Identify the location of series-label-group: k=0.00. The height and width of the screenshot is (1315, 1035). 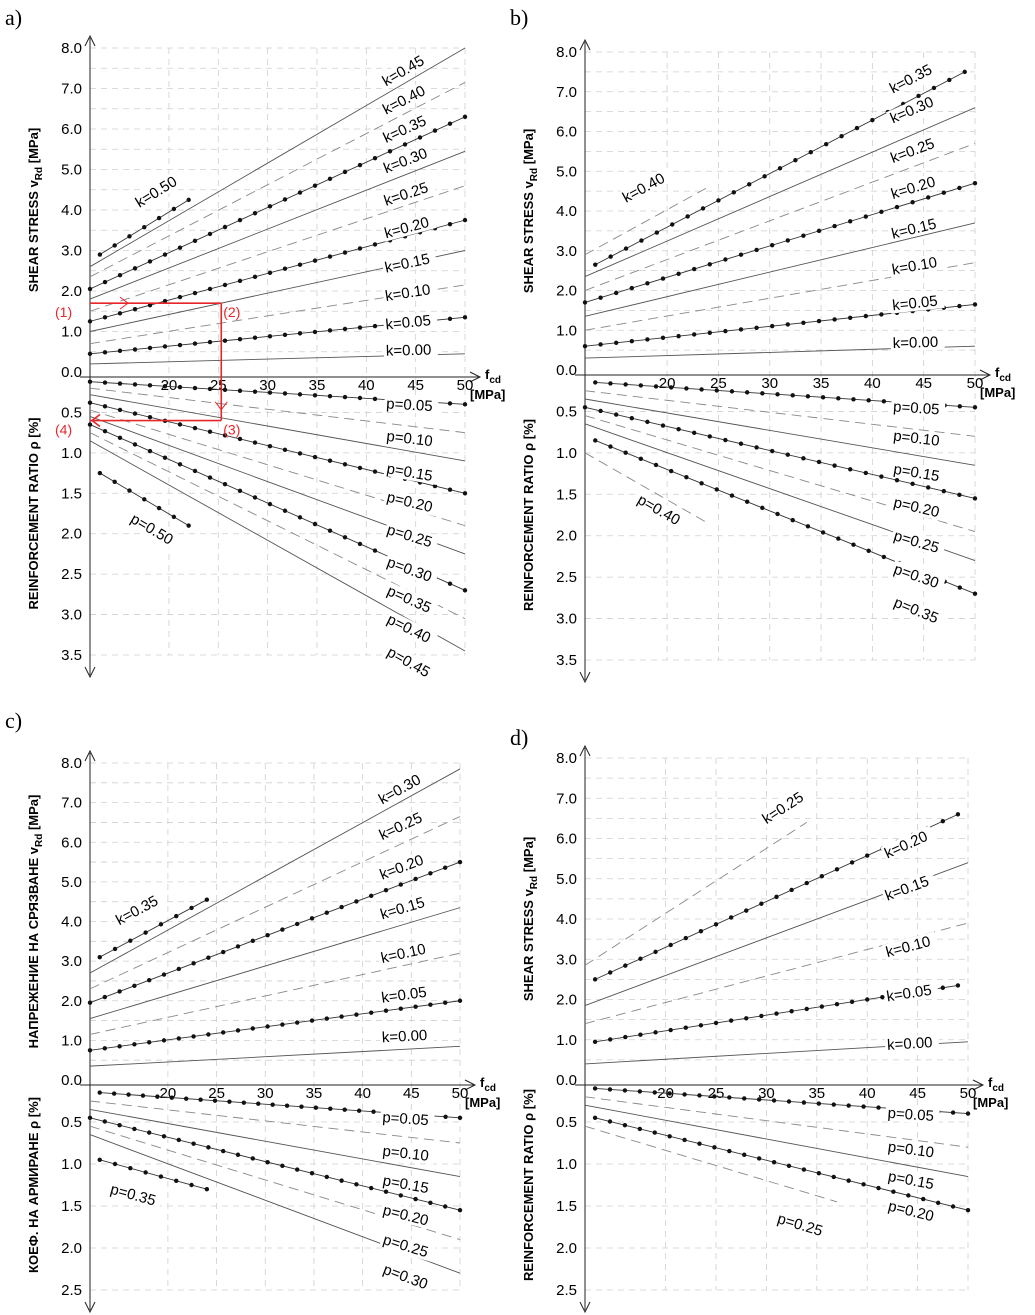
(917, 342).